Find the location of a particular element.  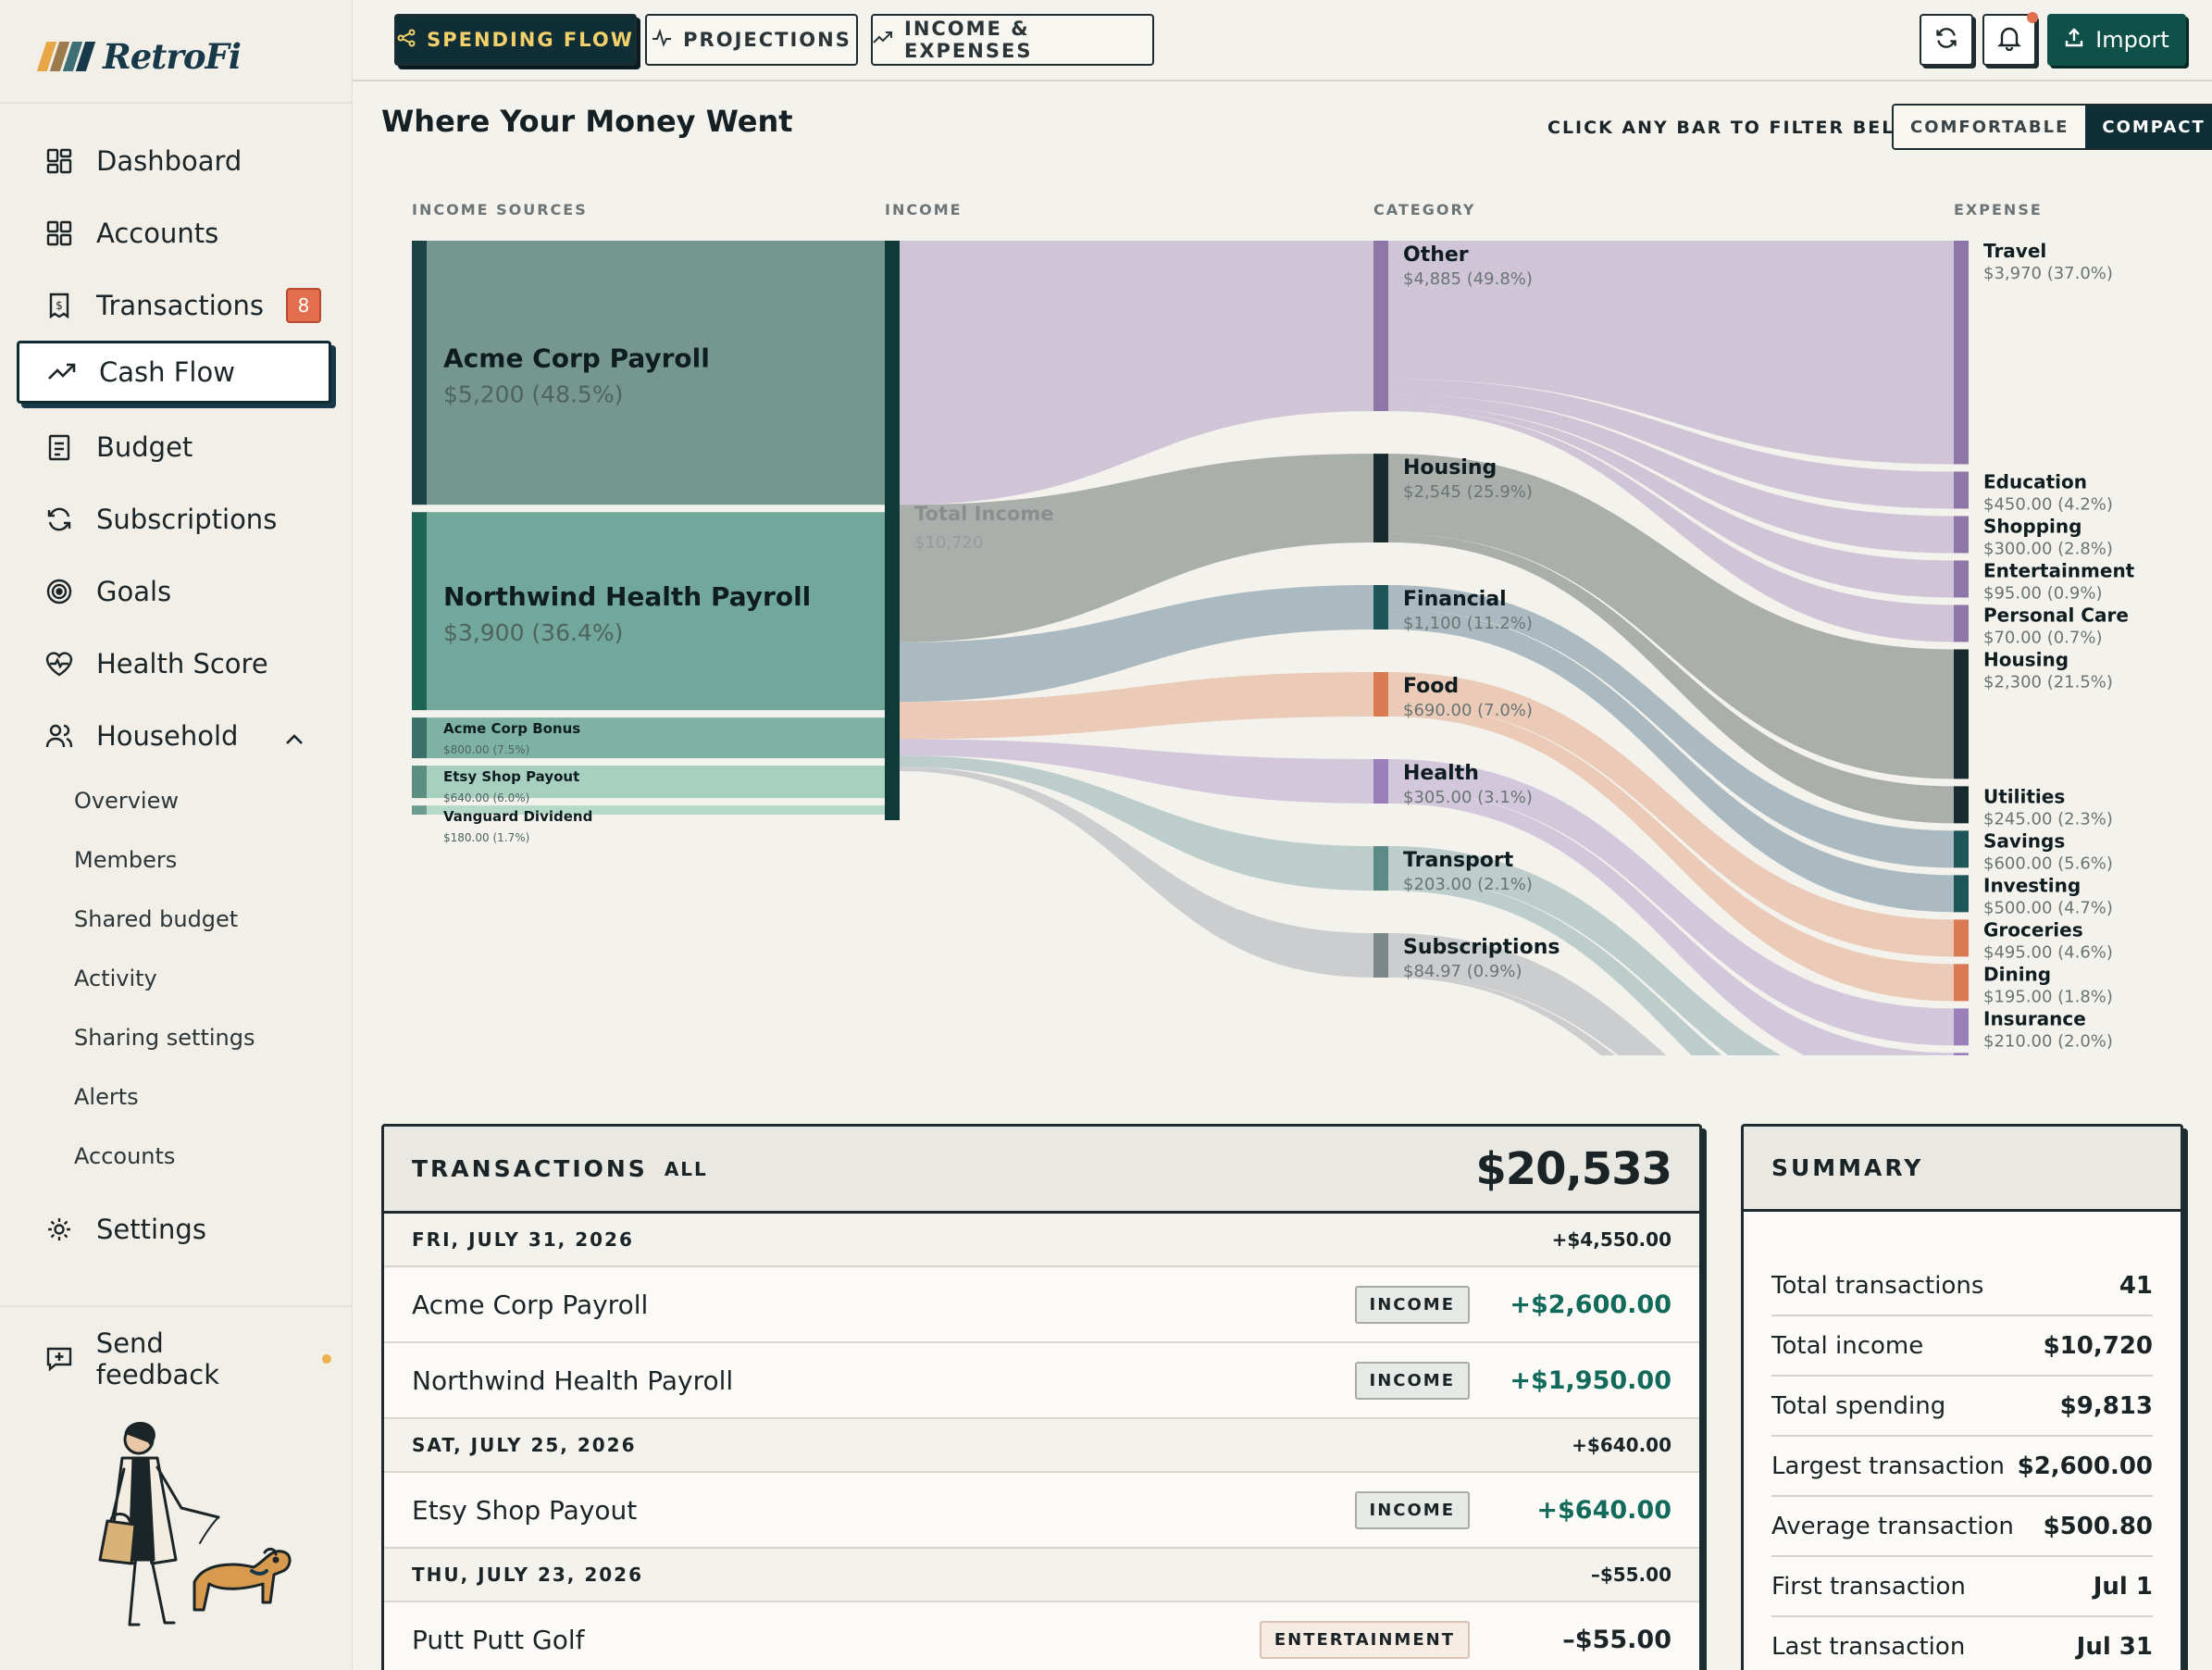

chevron-up-icon is located at coordinates (294, 736).